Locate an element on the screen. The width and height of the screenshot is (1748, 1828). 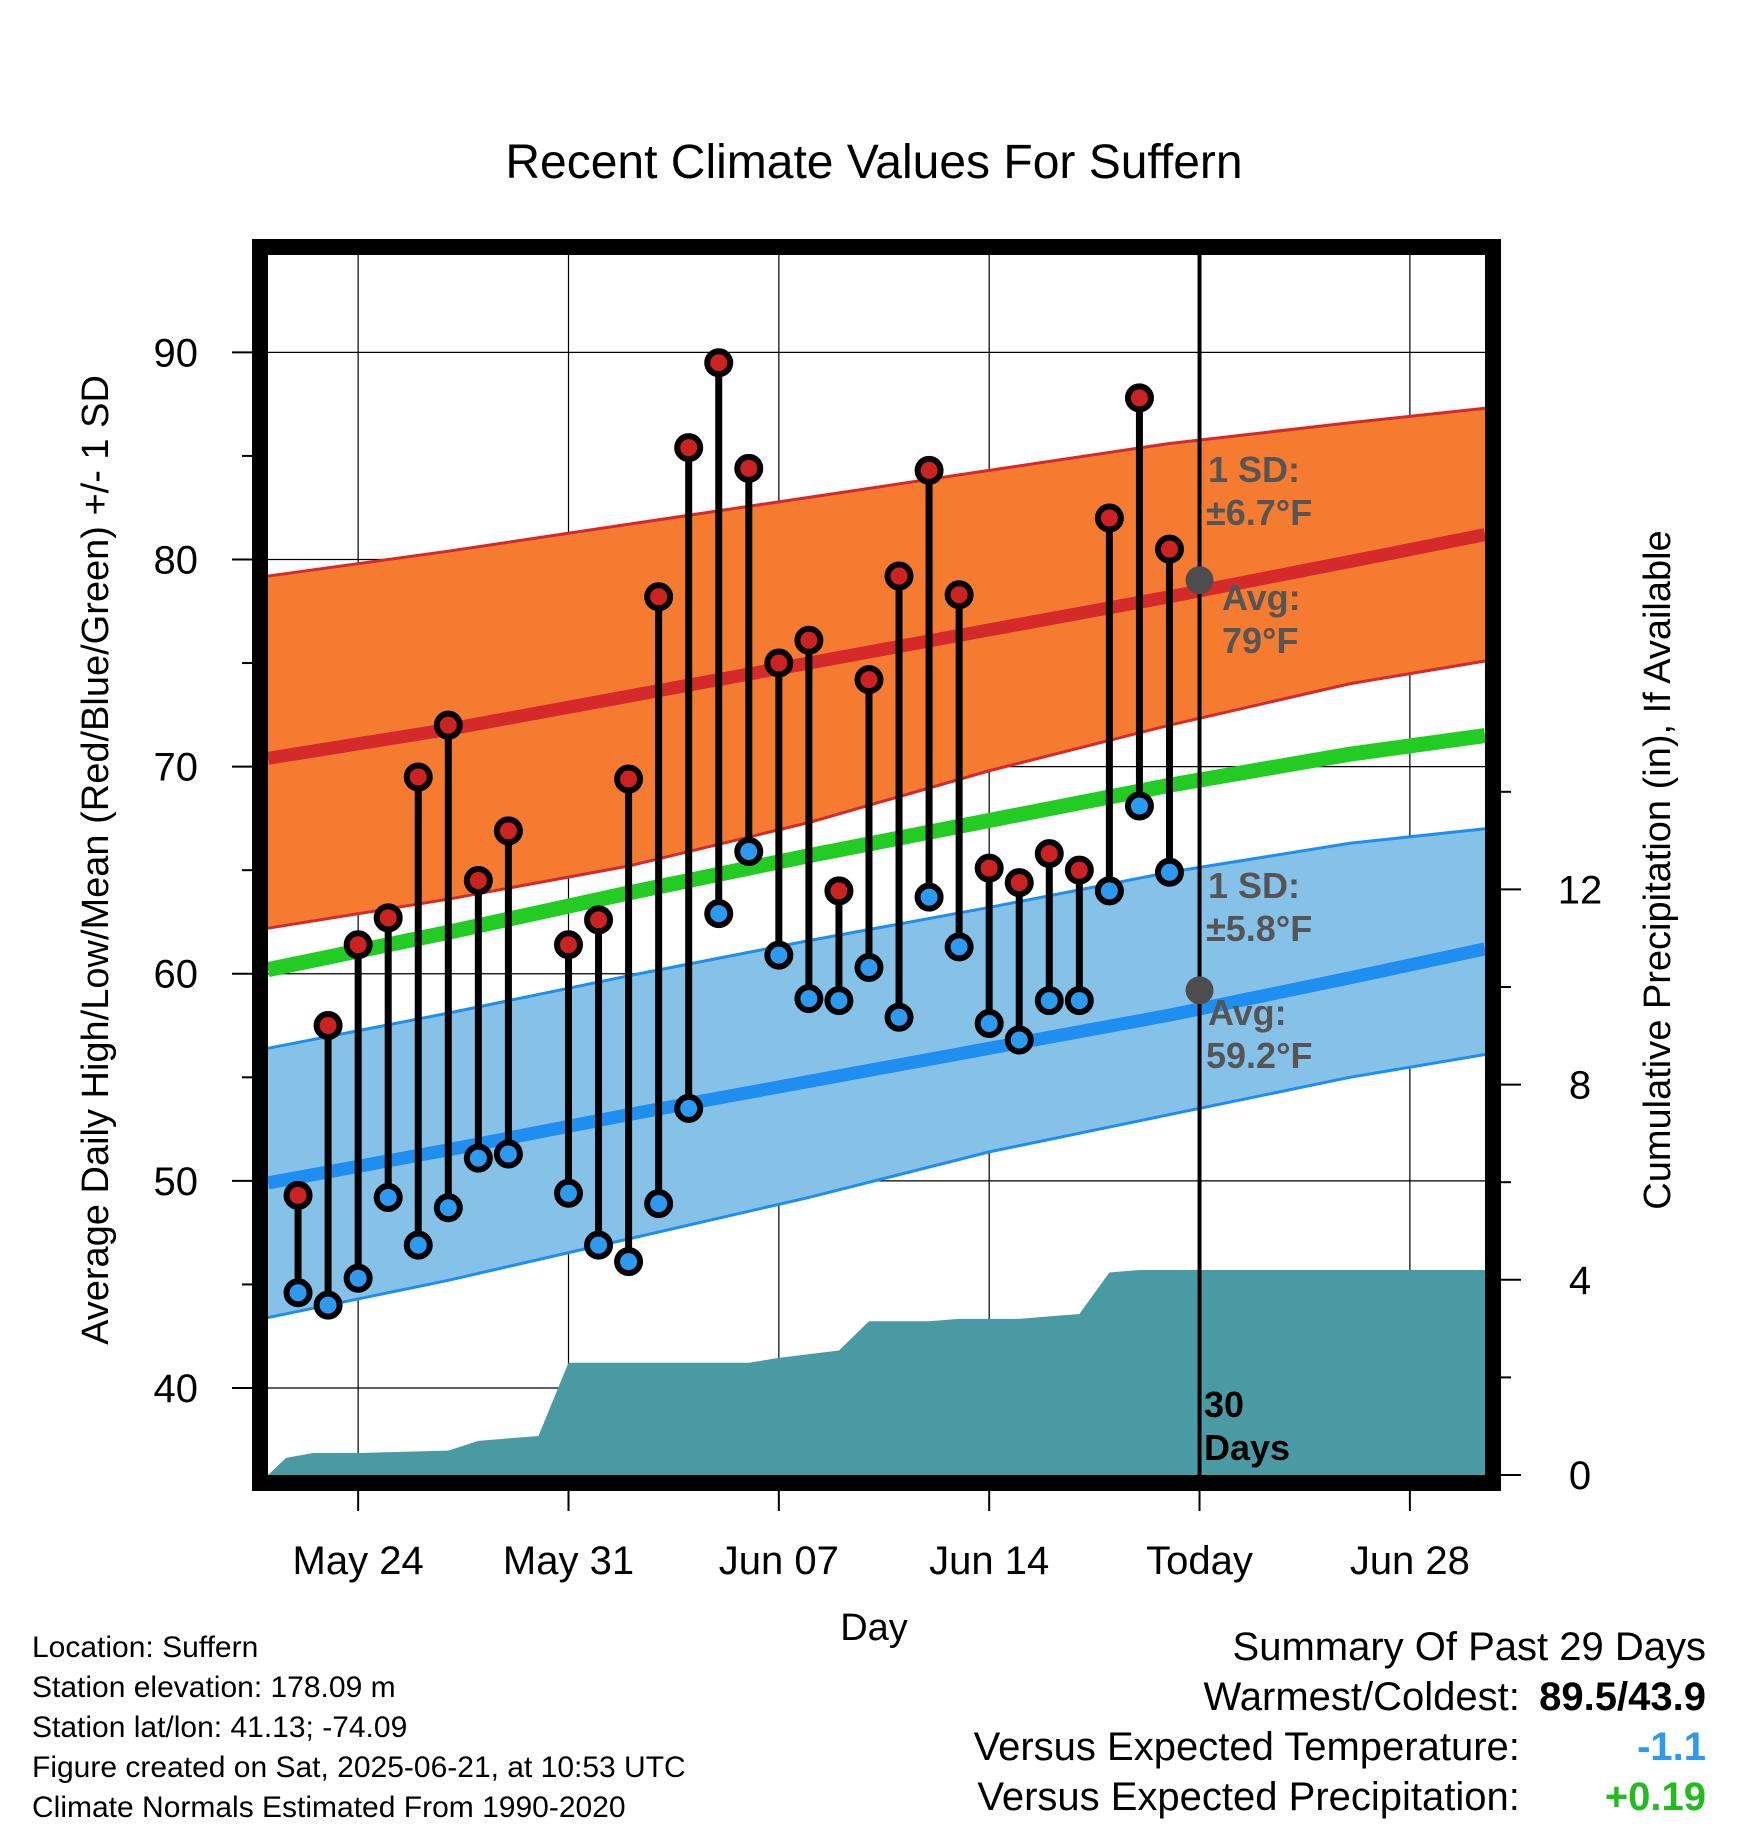
low-avg-label: Avg: is located at coordinates (1247, 1012).